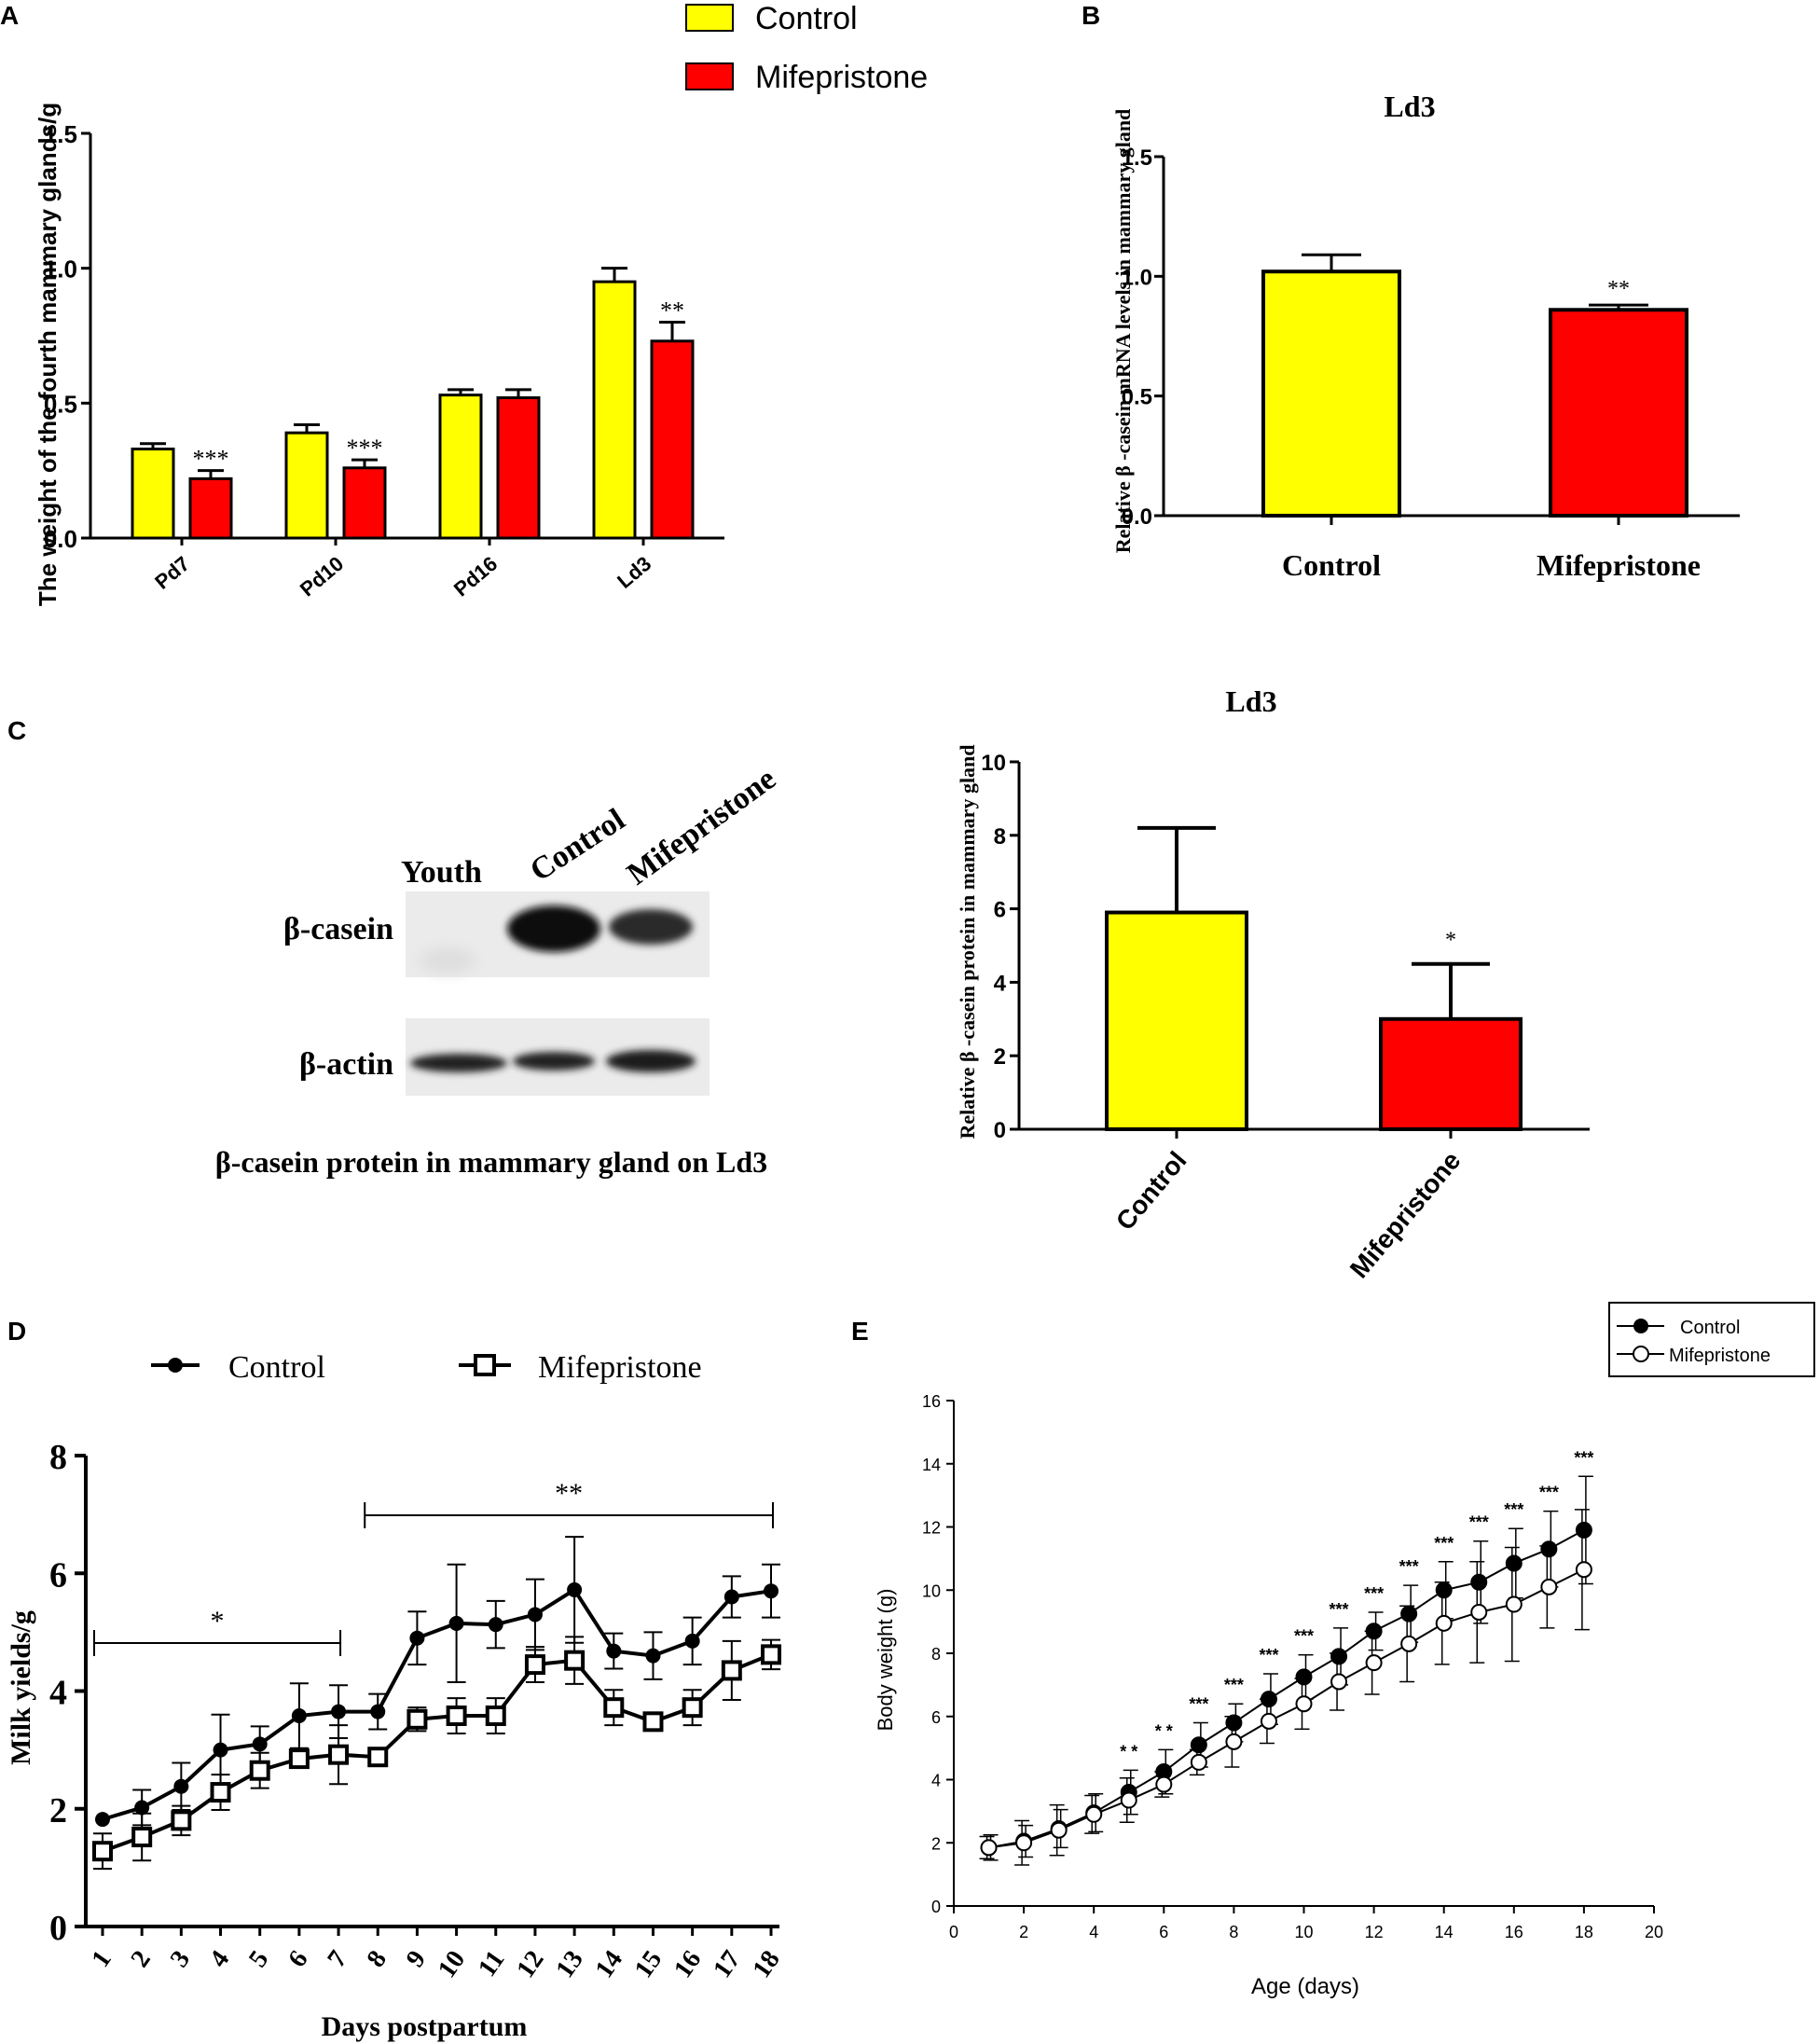 The width and height of the screenshot is (1819, 2044). What do you see at coordinates (1000, 1057) in the screenshot?
I see `chart-c-ytick-label: 2` at bounding box center [1000, 1057].